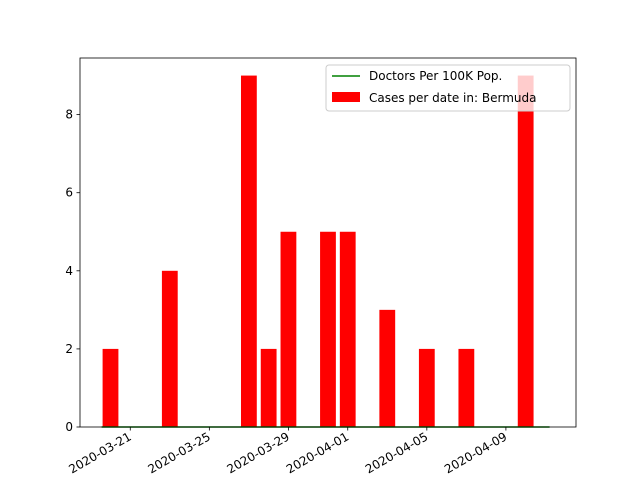 The width and height of the screenshot is (640, 484). I want to click on legend-bar-swatch, so click(346, 97).